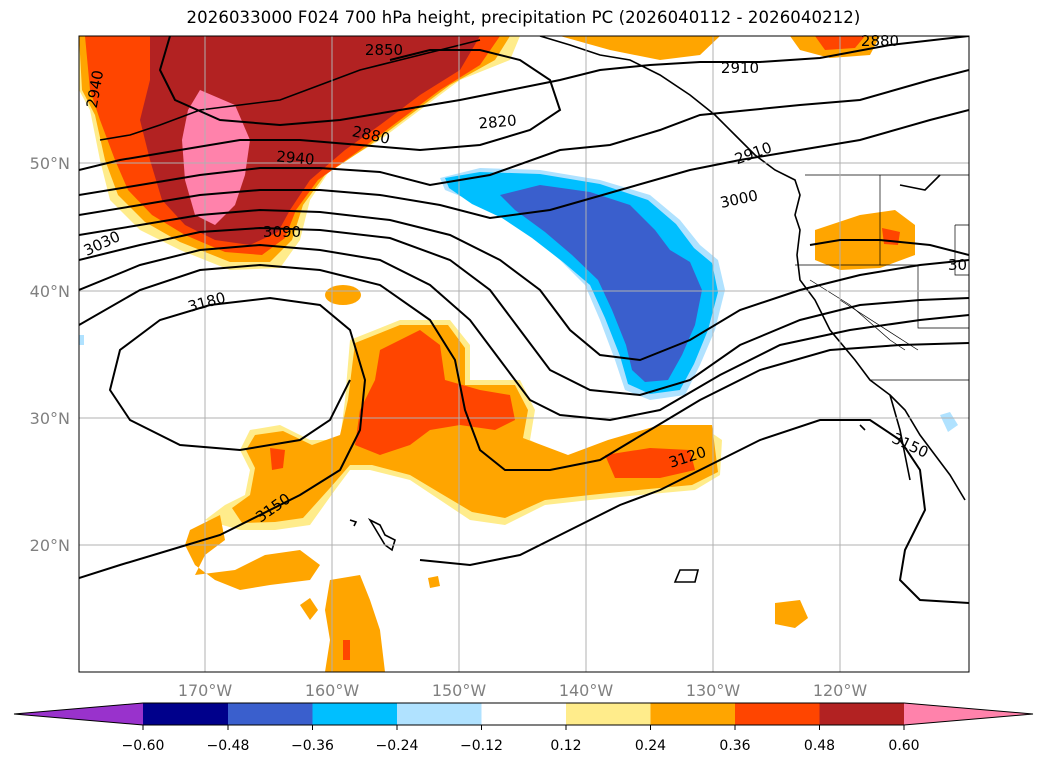 This screenshot has height=765, width=1047. I want to click on colorbar-tick-label: −0.12, so click(481, 746).